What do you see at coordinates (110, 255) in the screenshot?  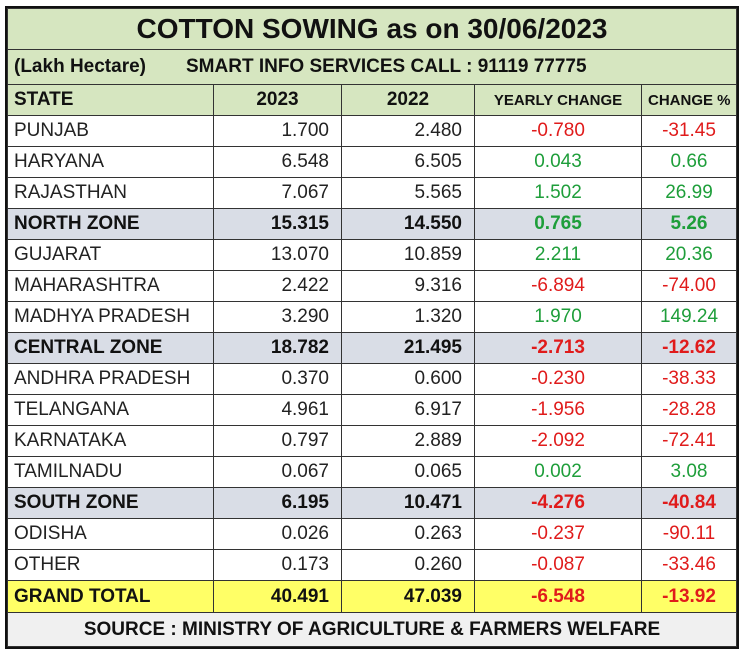 I see `state-cell: GUJARAT` at bounding box center [110, 255].